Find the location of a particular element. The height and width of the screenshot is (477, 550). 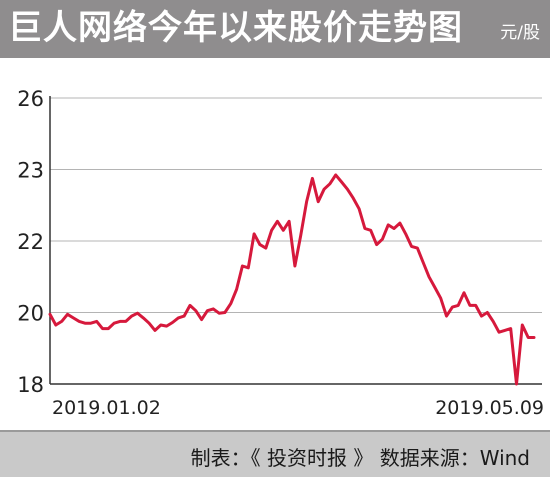

chart-title: 巨人网络今年以来股价走势图 is located at coordinates (235, 28).